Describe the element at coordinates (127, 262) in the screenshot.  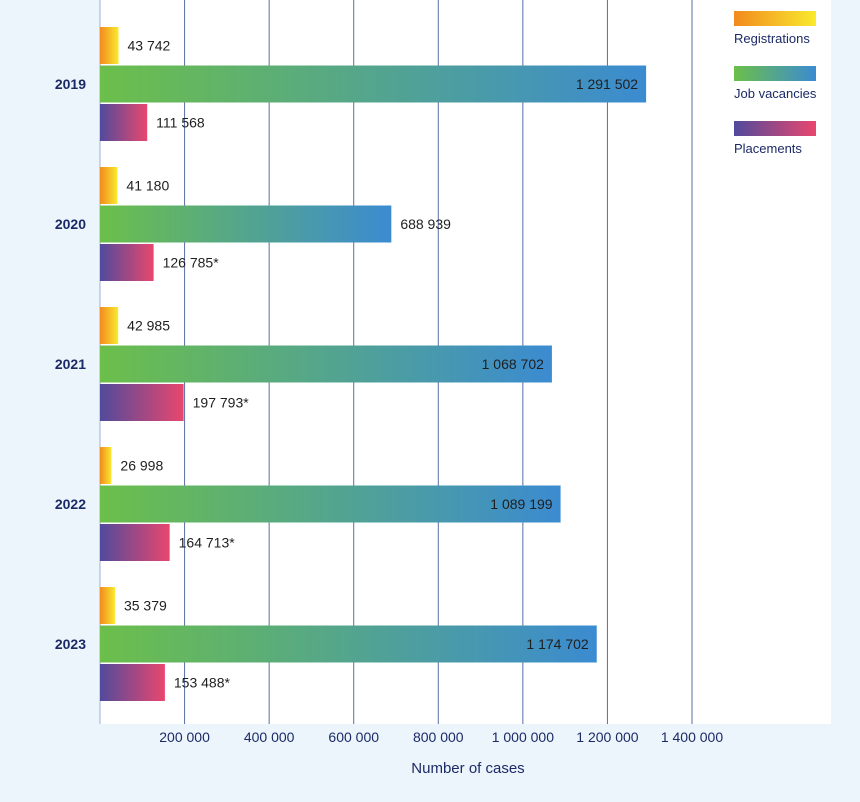
I see `bar-placements-2020` at that location.